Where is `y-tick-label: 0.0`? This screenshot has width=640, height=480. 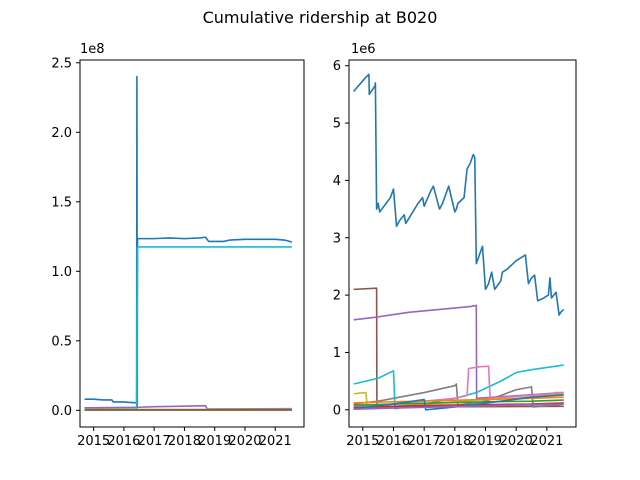 y-tick-label: 0.0 is located at coordinates (61, 411).